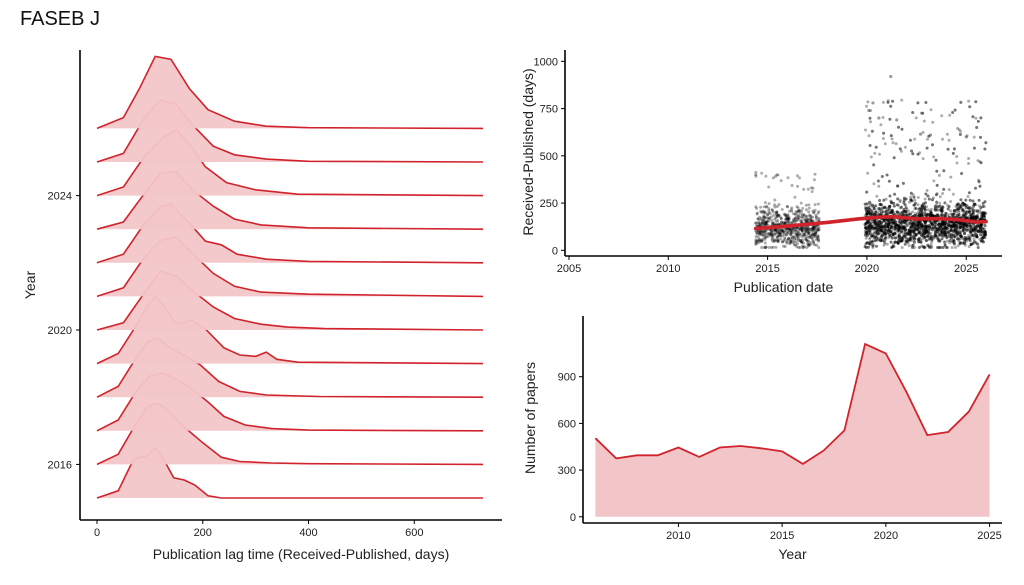  I want to click on ridge-y-tick-label: 2024, so click(60, 197).